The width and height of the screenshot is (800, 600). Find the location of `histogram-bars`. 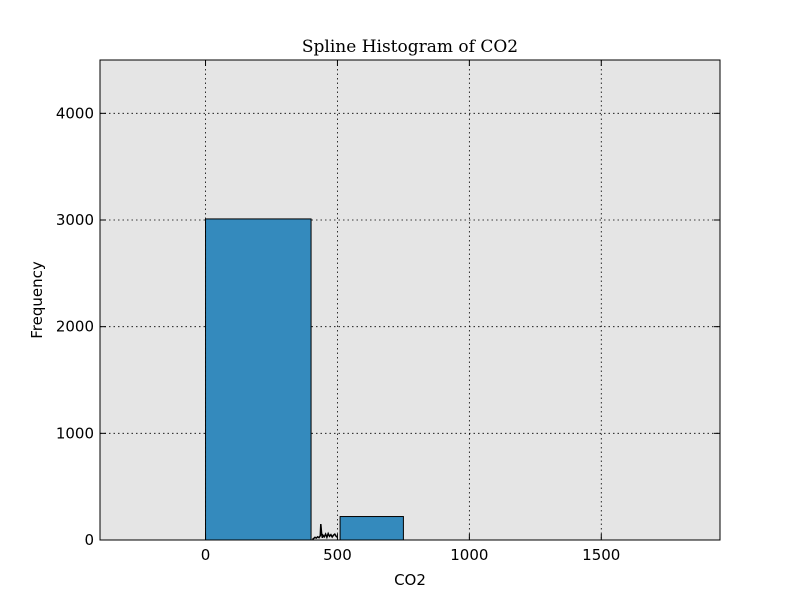

histogram-bars is located at coordinates (304, 379).